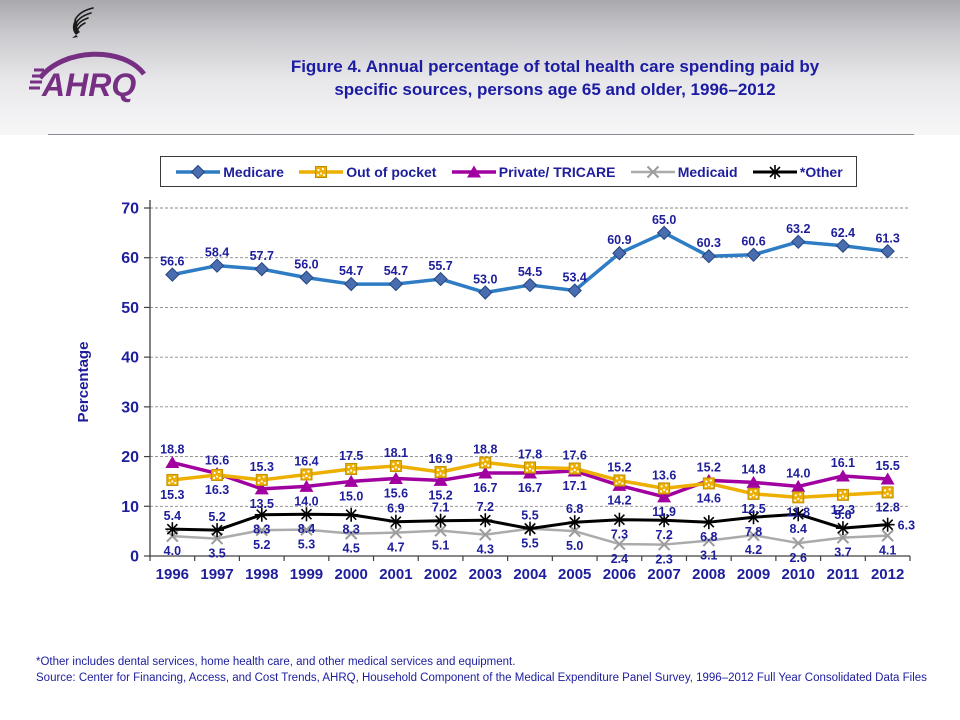 The width and height of the screenshot is (960, 720). I want to click on data-label: 7.8, so click(753, 532).